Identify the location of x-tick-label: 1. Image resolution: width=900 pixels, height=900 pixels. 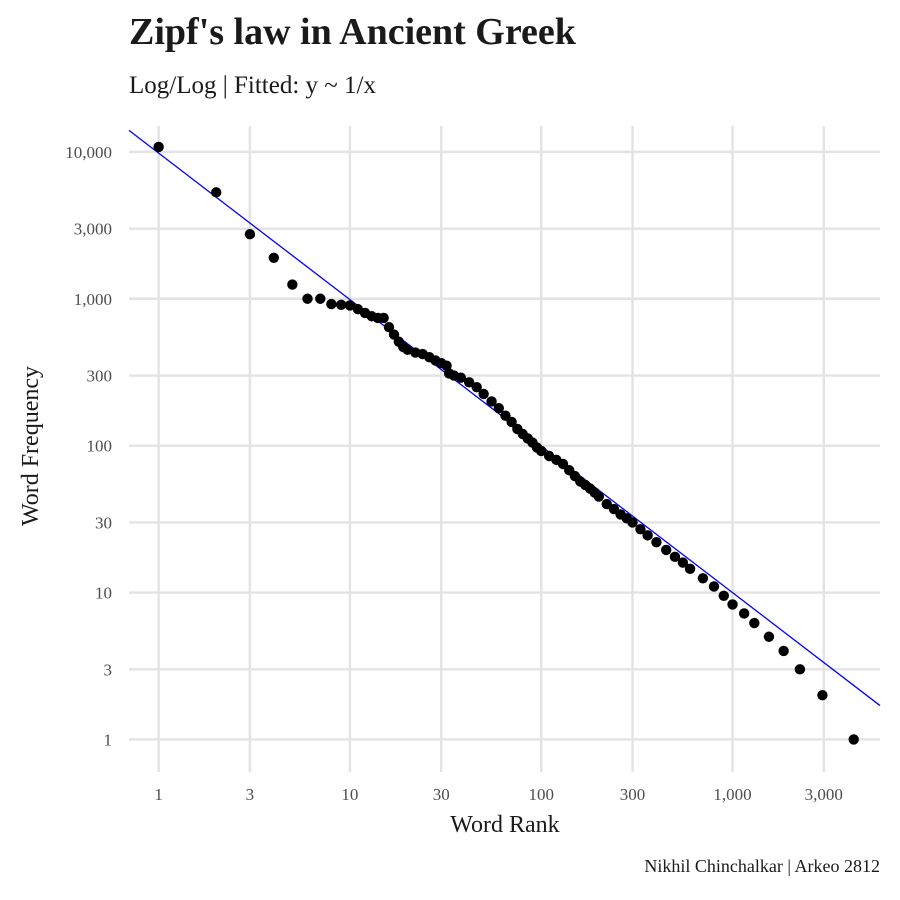
(158, 794).